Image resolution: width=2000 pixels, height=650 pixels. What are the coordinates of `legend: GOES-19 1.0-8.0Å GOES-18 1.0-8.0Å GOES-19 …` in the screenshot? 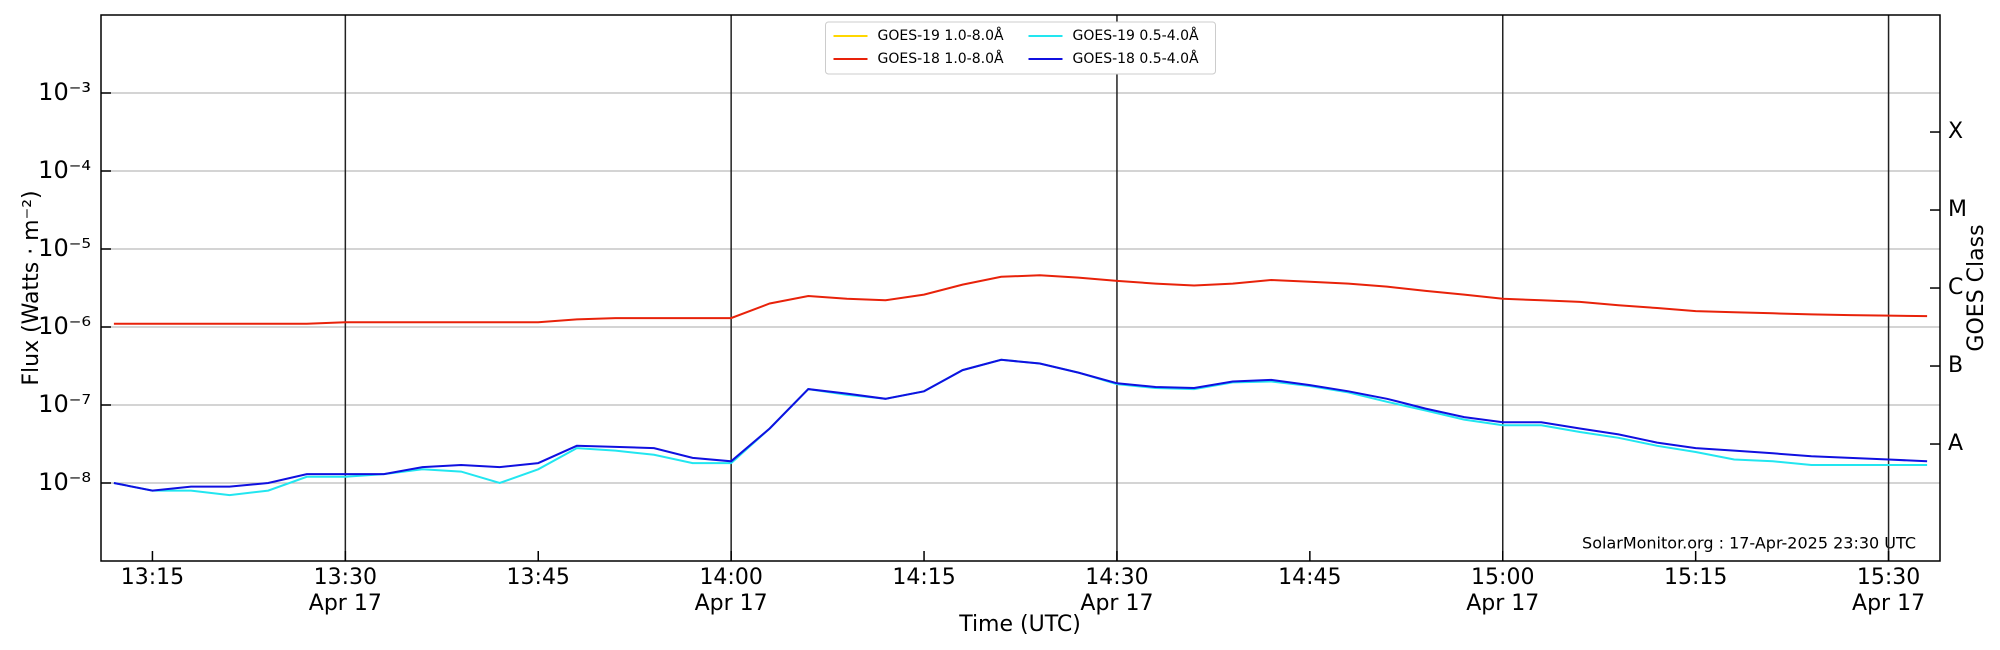 It's located at (1020, 48).